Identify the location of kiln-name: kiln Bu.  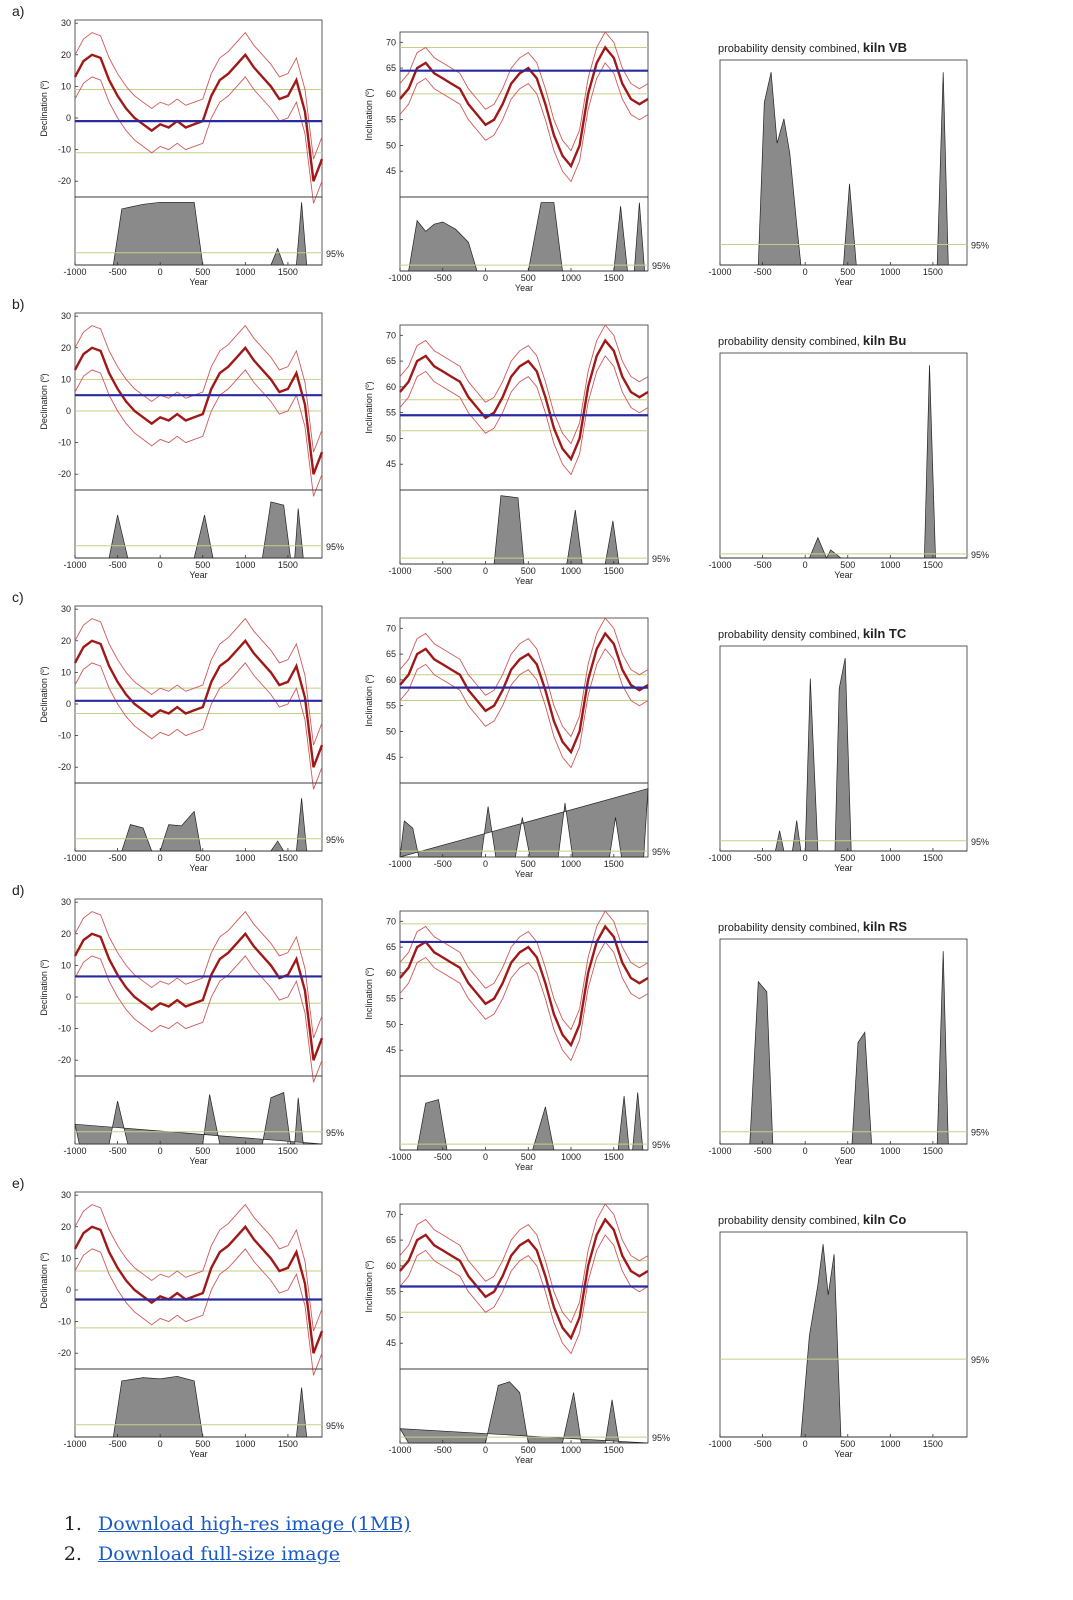
(884, 340).